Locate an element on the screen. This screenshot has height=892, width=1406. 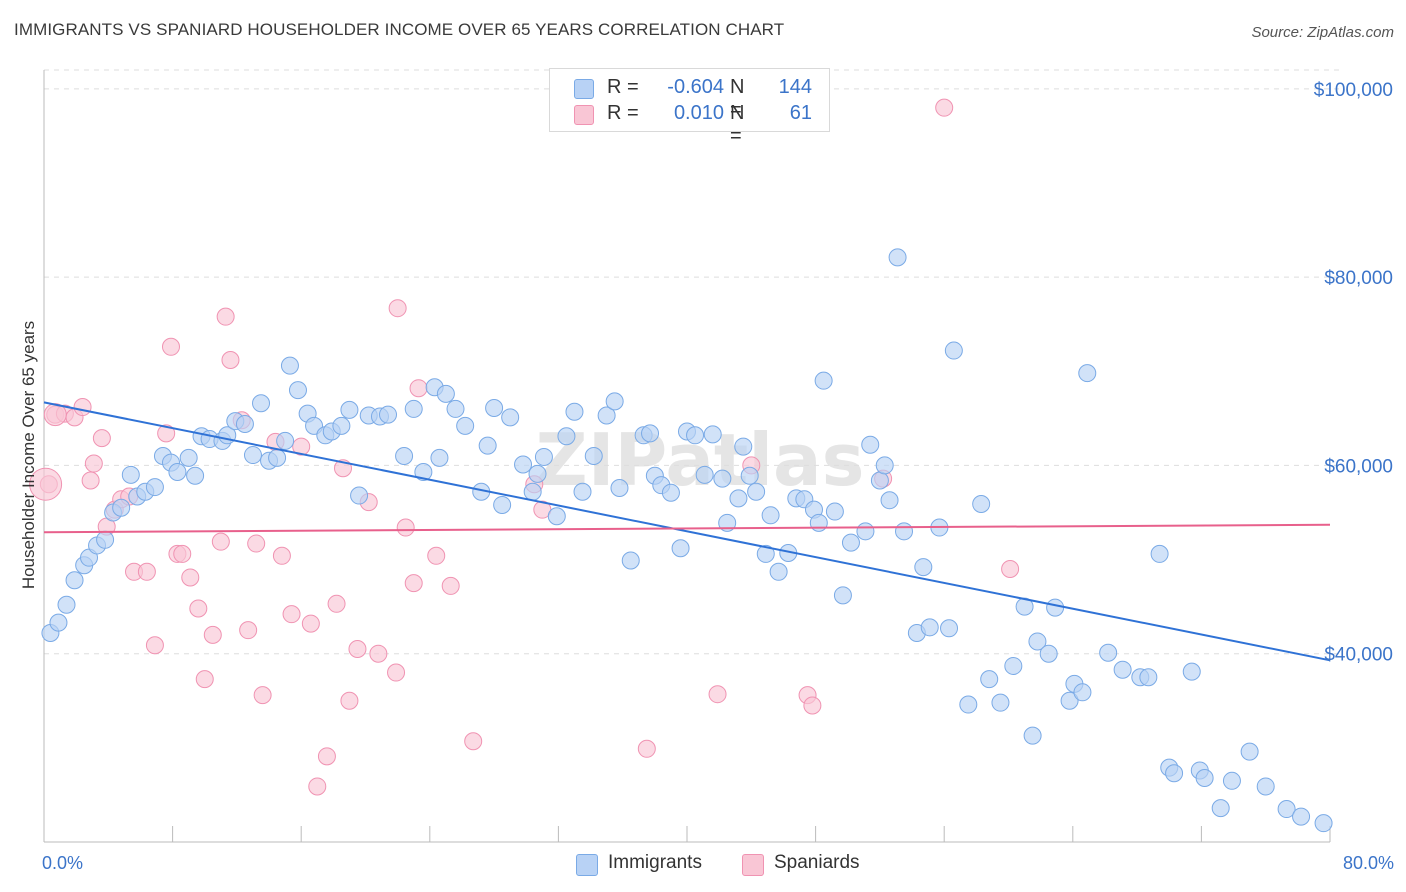
spaniards-swatch is located at coordinates (753, 865).